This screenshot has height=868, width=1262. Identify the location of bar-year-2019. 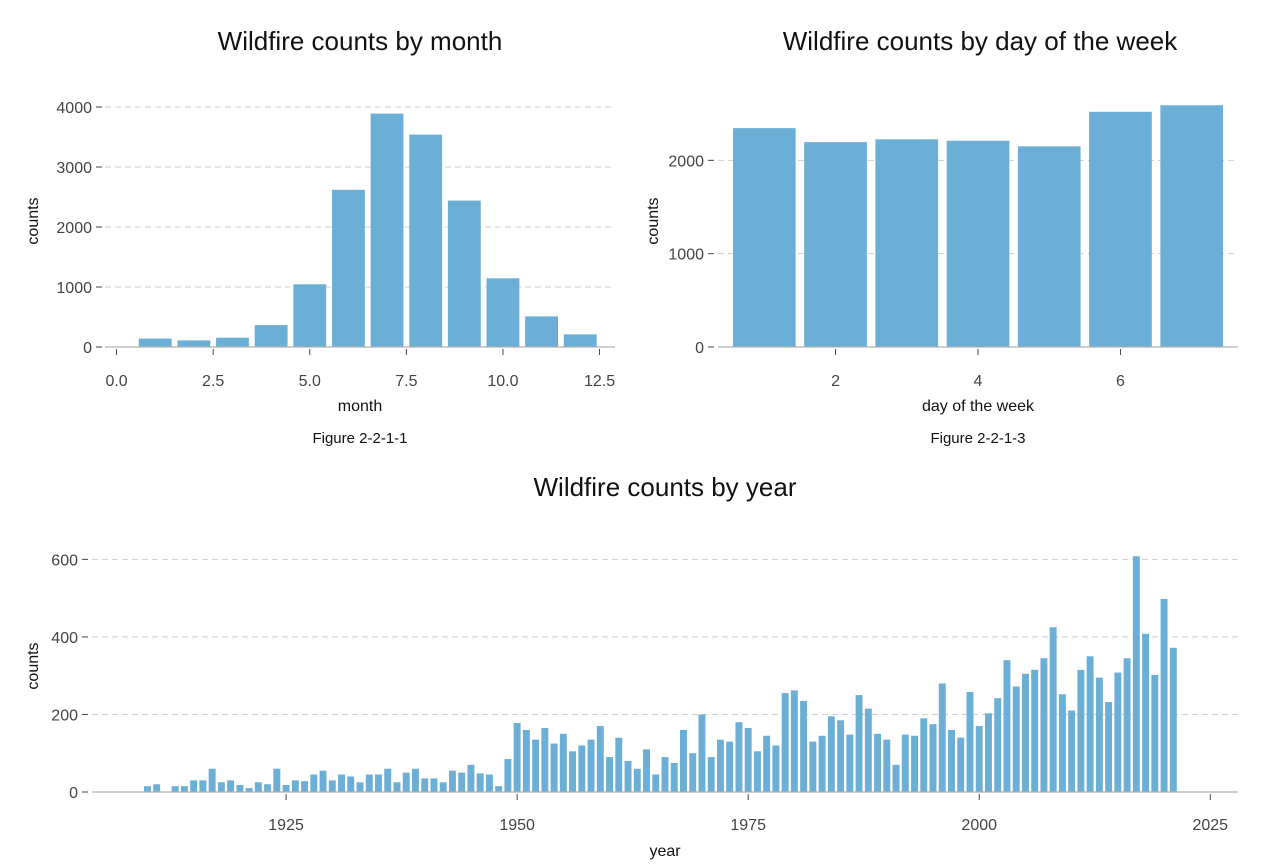
(1155, 733).